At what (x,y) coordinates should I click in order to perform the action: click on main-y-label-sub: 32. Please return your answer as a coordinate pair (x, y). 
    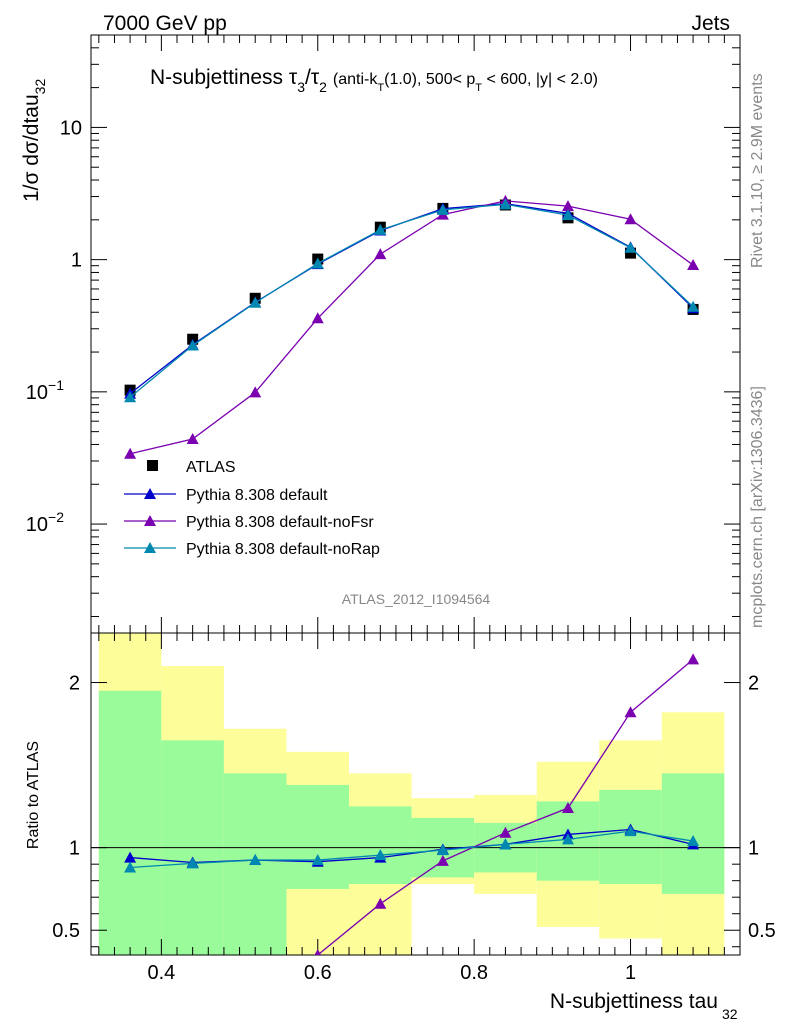
    Looking at the image, I should click on (40, 87).